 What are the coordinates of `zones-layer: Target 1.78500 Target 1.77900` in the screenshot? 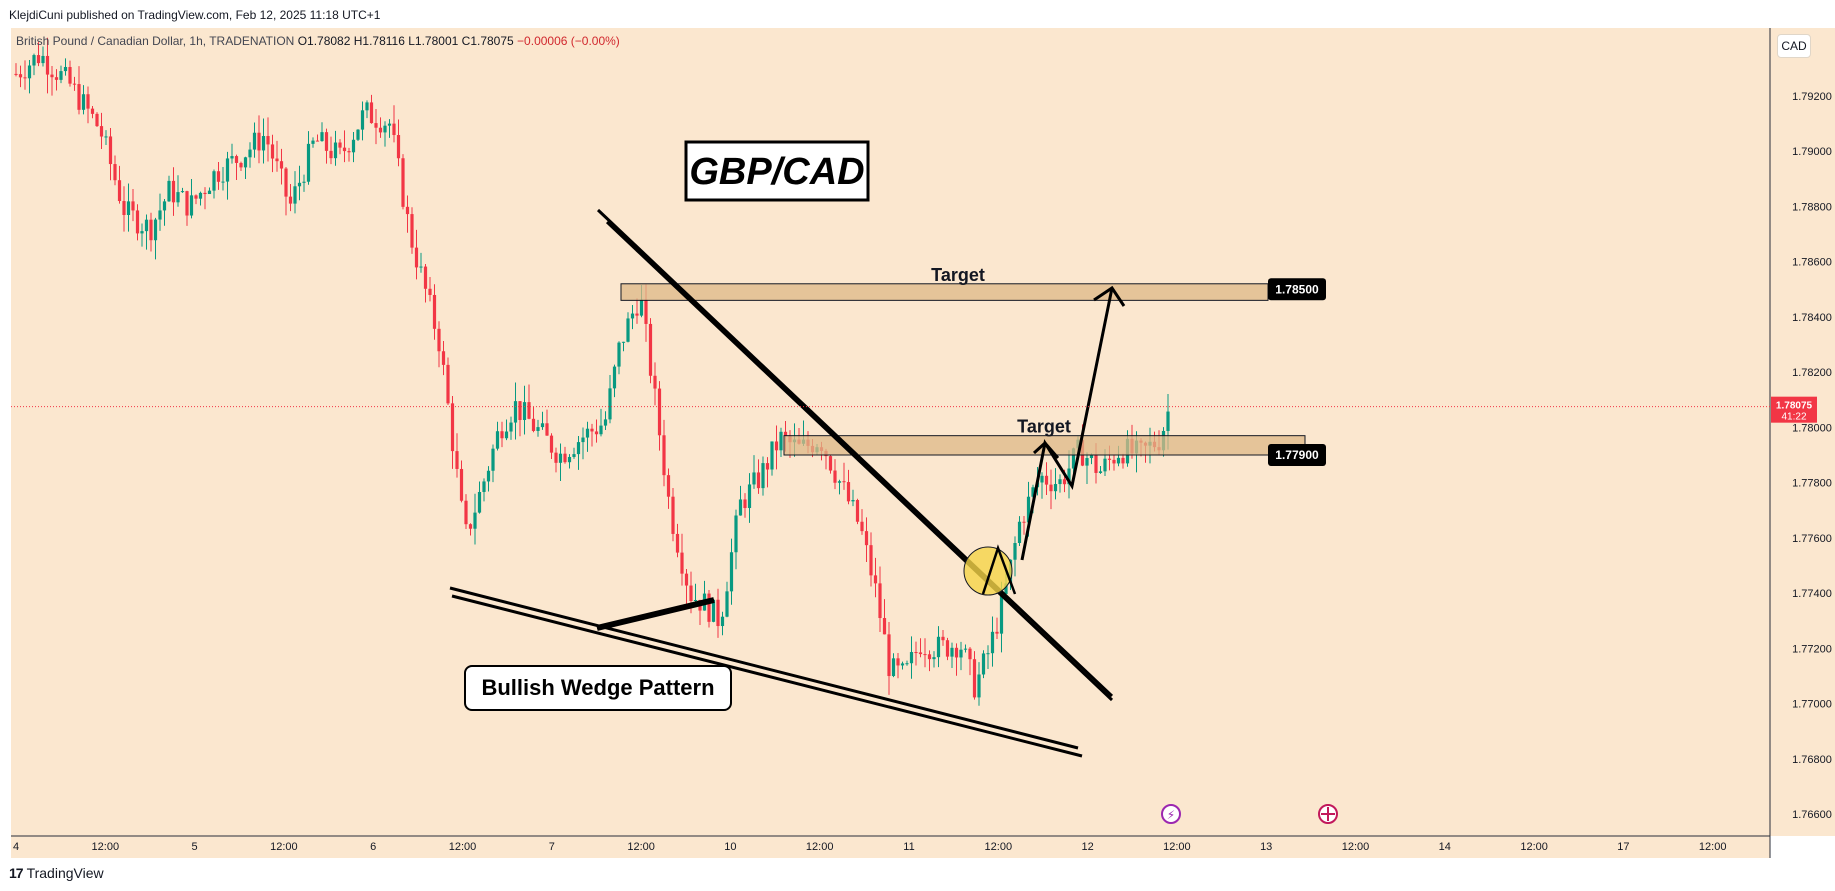 It's located at (973, 365).